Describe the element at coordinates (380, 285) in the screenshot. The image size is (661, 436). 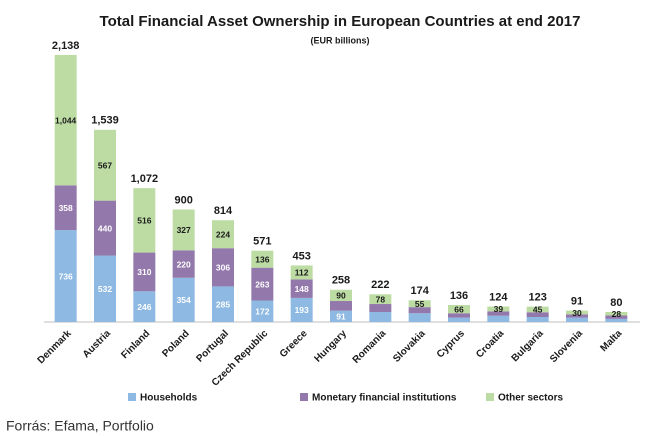
I see `total-label: 222` at that location.